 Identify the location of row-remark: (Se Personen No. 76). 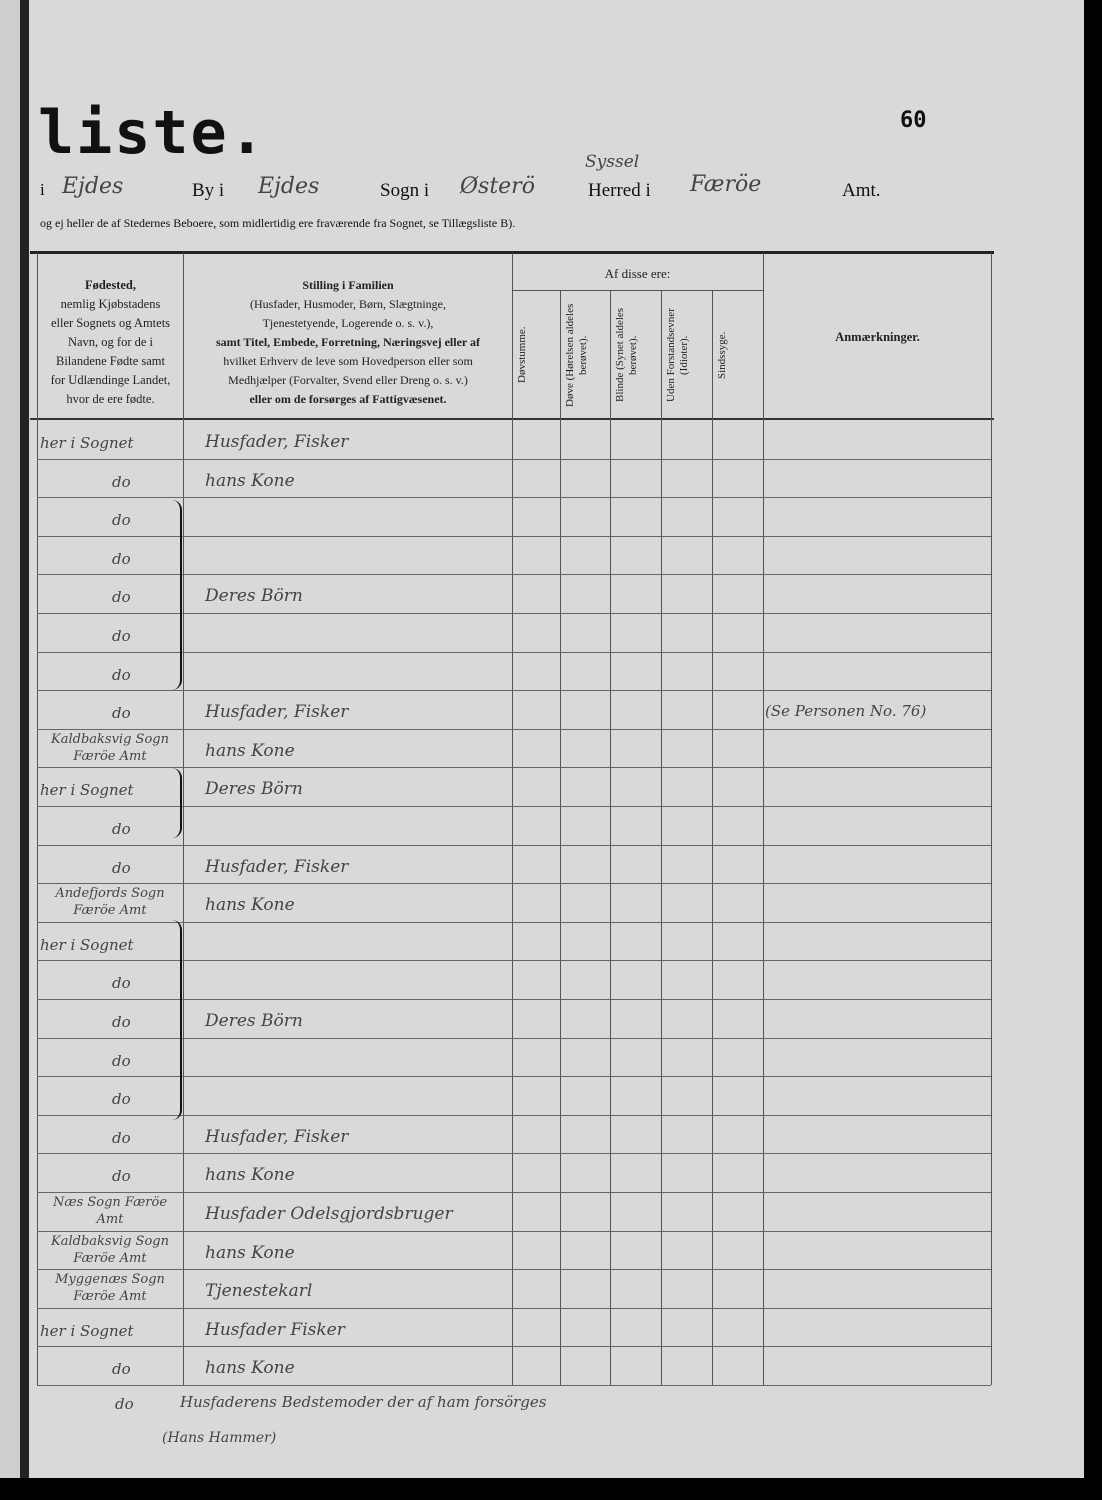
(846, 711).